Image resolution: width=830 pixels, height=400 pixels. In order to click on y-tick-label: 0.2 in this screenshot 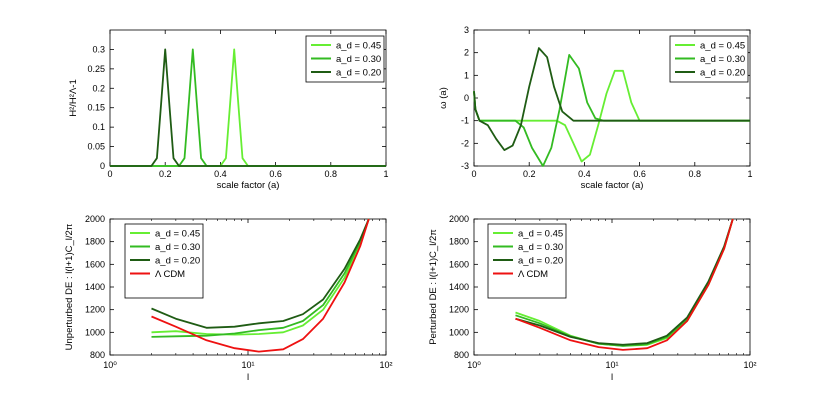, I will do `click(98, 88)`.